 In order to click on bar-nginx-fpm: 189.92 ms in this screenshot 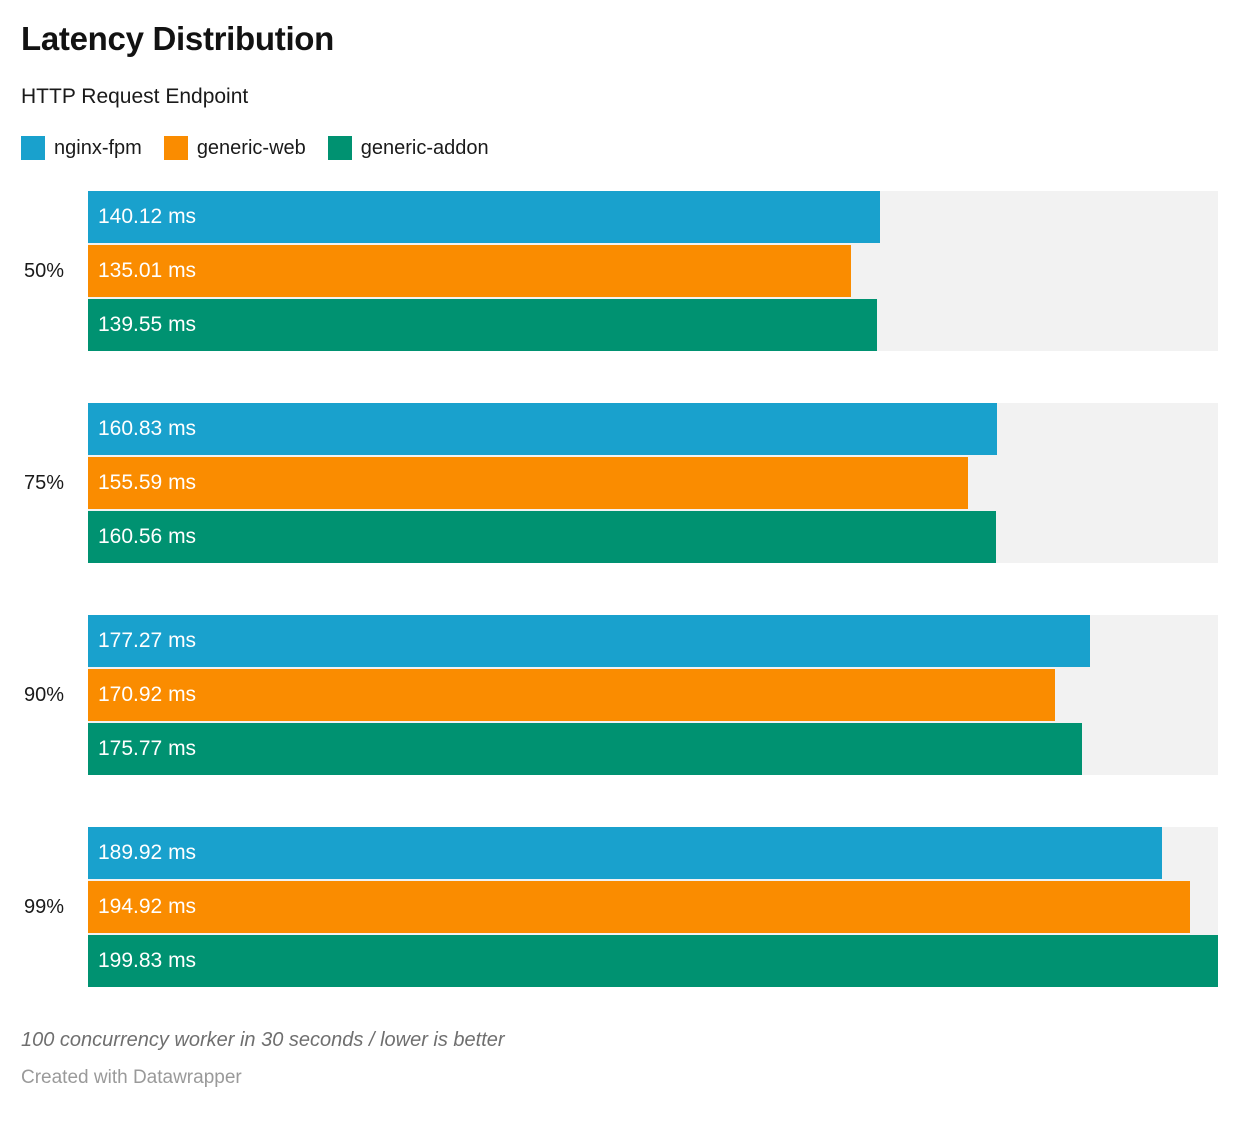, I will do `click(625, 853)`.